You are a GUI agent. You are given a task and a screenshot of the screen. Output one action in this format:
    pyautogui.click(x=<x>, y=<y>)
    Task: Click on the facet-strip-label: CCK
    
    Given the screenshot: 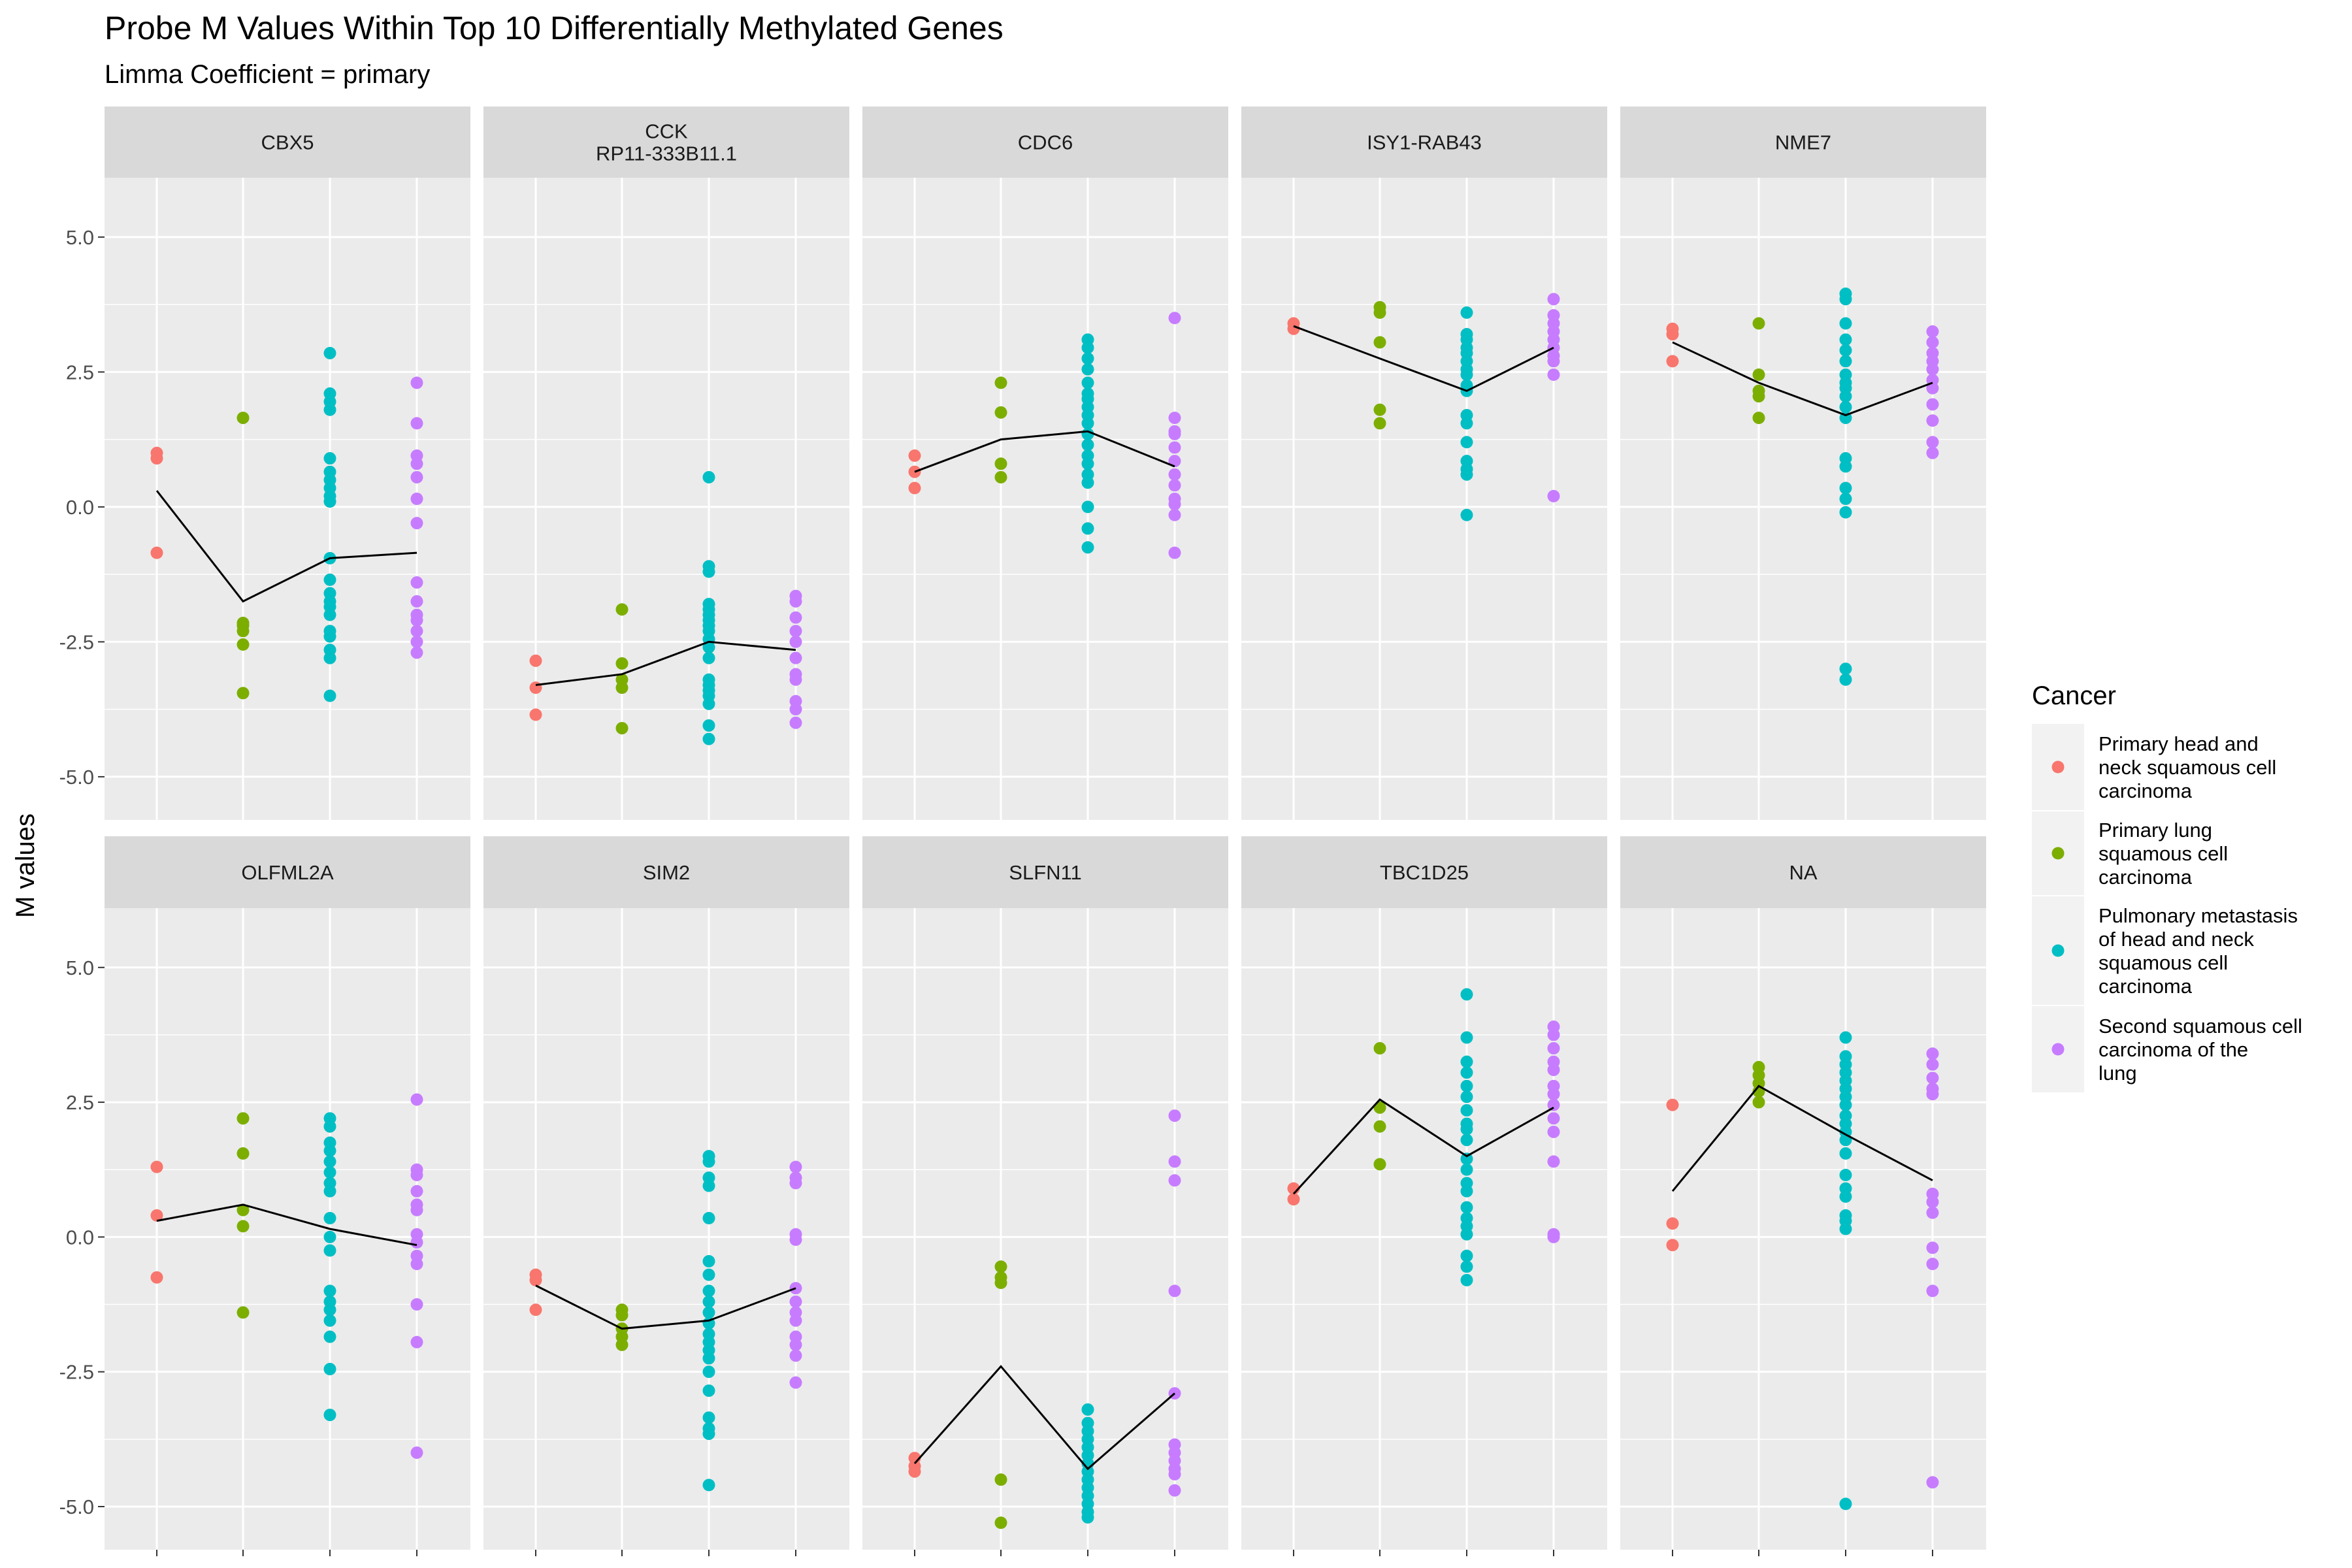 What is the action you would take?
    pyautogui.click(x=666, y=131)
    